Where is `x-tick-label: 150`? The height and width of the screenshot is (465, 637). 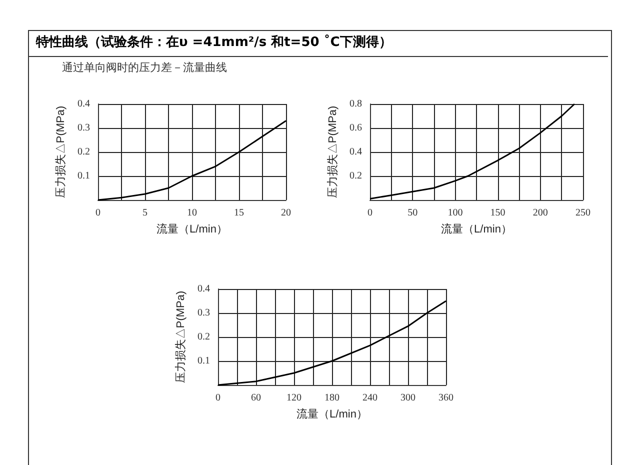
x-tick-label: 150 is located at coordinates (498, 213).